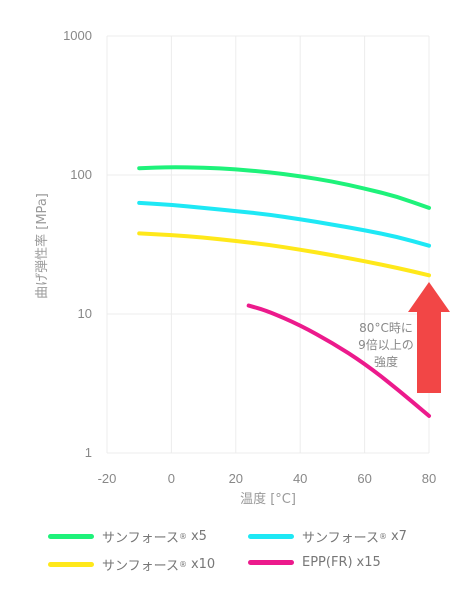 The height and width of the screenshot is (600, 461). Describe the element at coordinates (236, 478) in the screenshot. I see `x-tick-label: 20` at that location.